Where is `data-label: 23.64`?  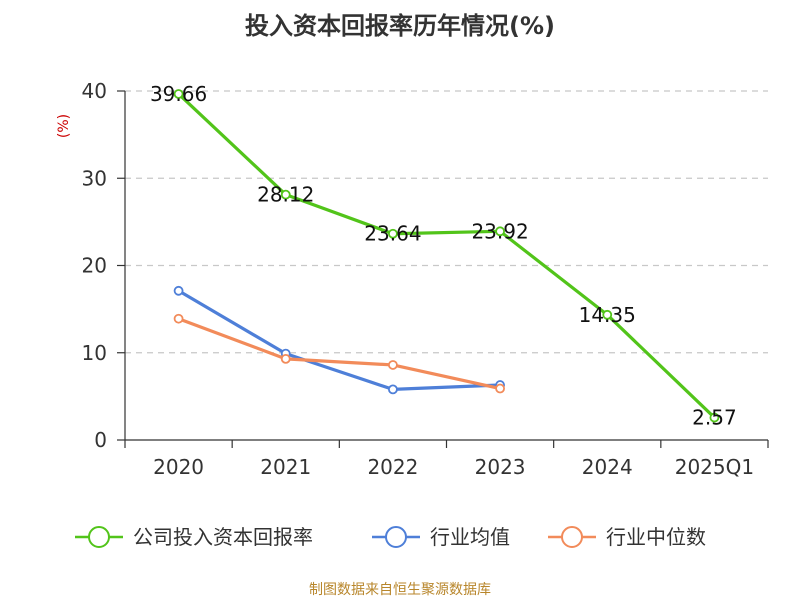 data-label: 23.64 is located at coordinates (392, 234).